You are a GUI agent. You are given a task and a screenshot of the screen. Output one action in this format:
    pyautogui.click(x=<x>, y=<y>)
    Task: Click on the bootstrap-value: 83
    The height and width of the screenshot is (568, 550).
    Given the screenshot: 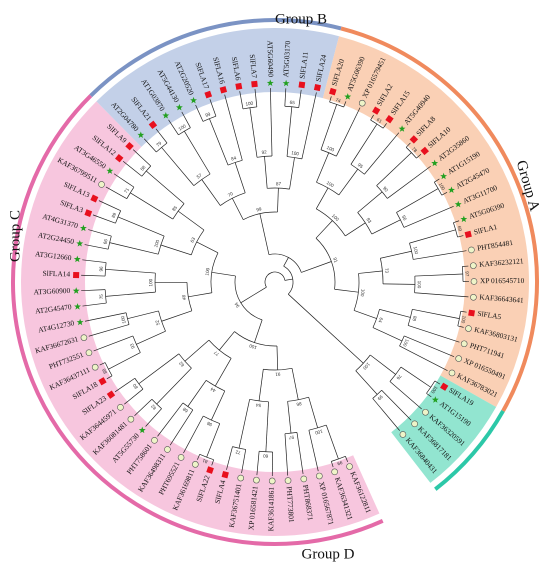 What is the action you would take?
    pyautogui.click(x=368, y=220)
    